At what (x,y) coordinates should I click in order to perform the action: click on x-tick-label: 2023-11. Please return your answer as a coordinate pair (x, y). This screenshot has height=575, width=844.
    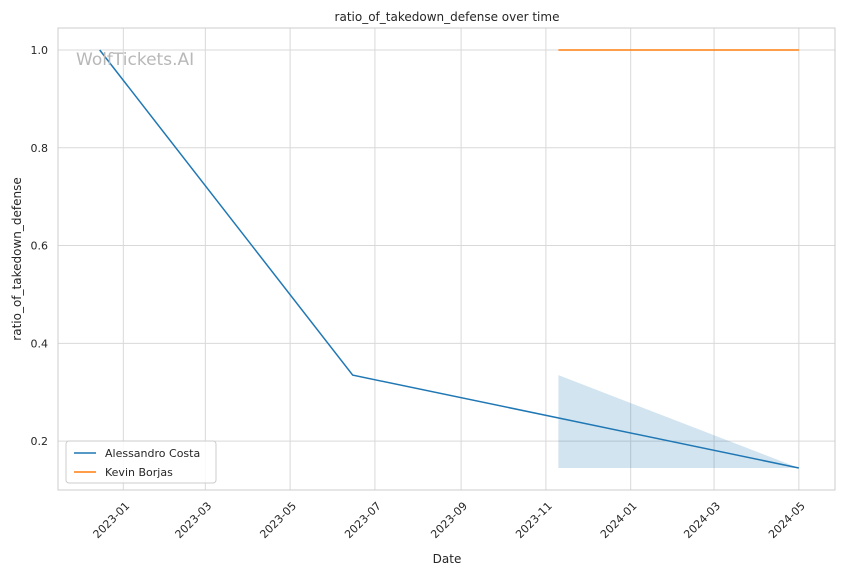
    Looking at the image, I should click on (534, 520).